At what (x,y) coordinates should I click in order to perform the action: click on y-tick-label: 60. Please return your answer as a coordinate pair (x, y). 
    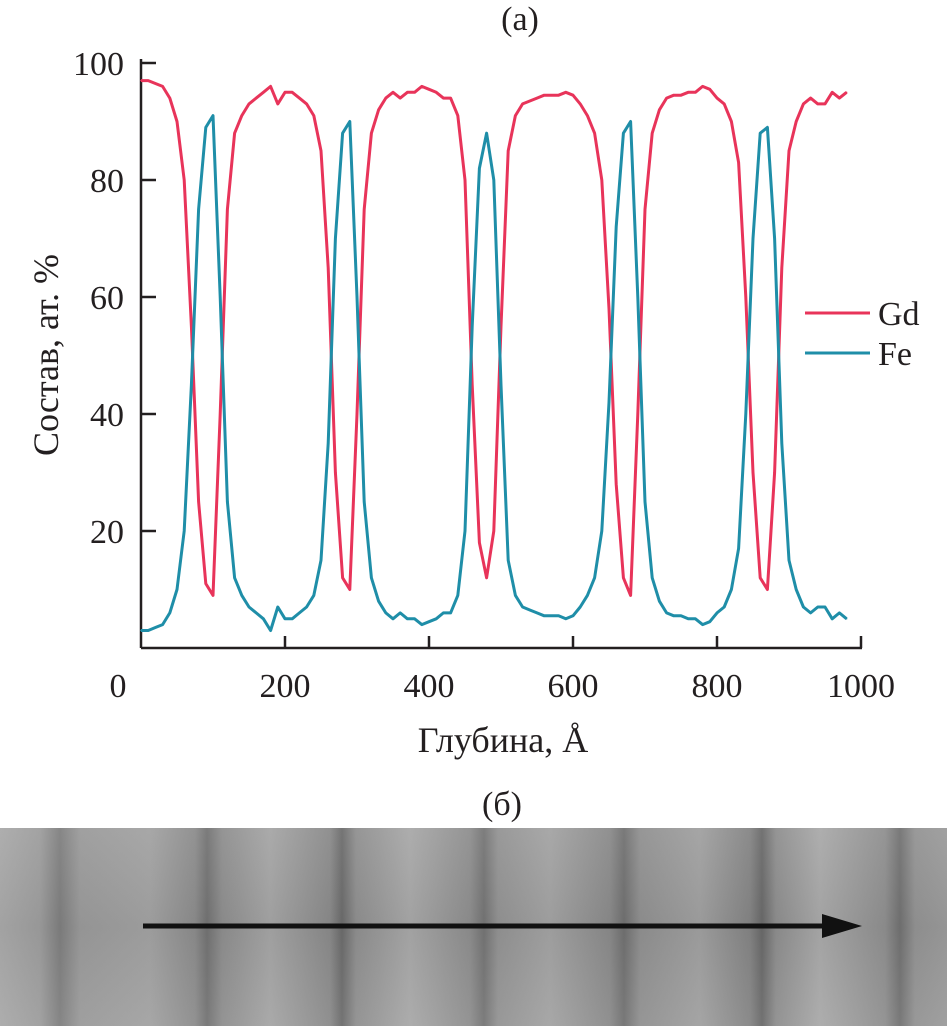
    Looking at the image, I should click on (107, 298).